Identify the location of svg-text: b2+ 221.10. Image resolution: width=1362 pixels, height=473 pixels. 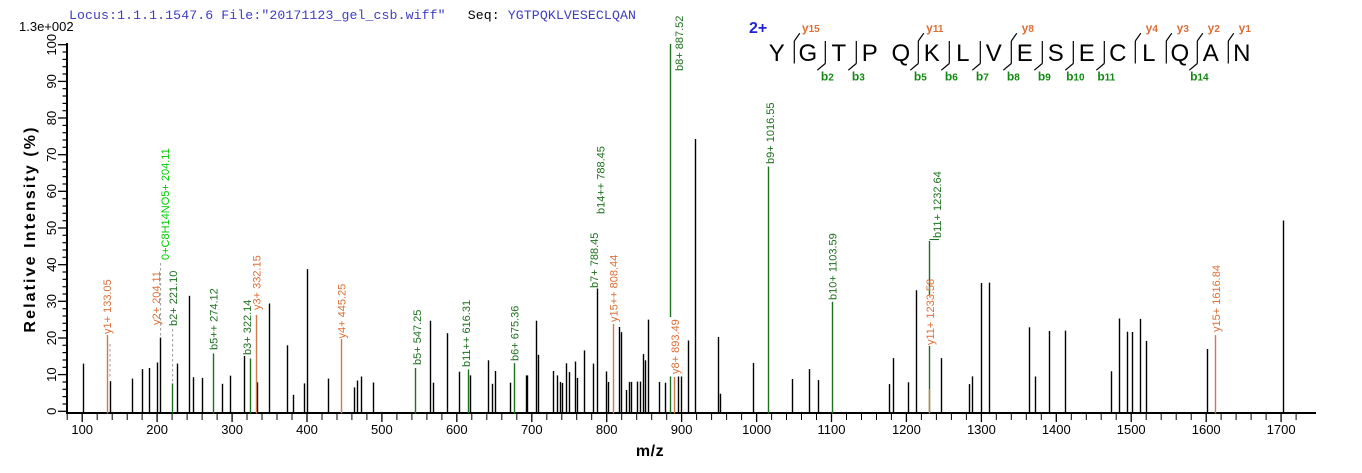
(174, 298).